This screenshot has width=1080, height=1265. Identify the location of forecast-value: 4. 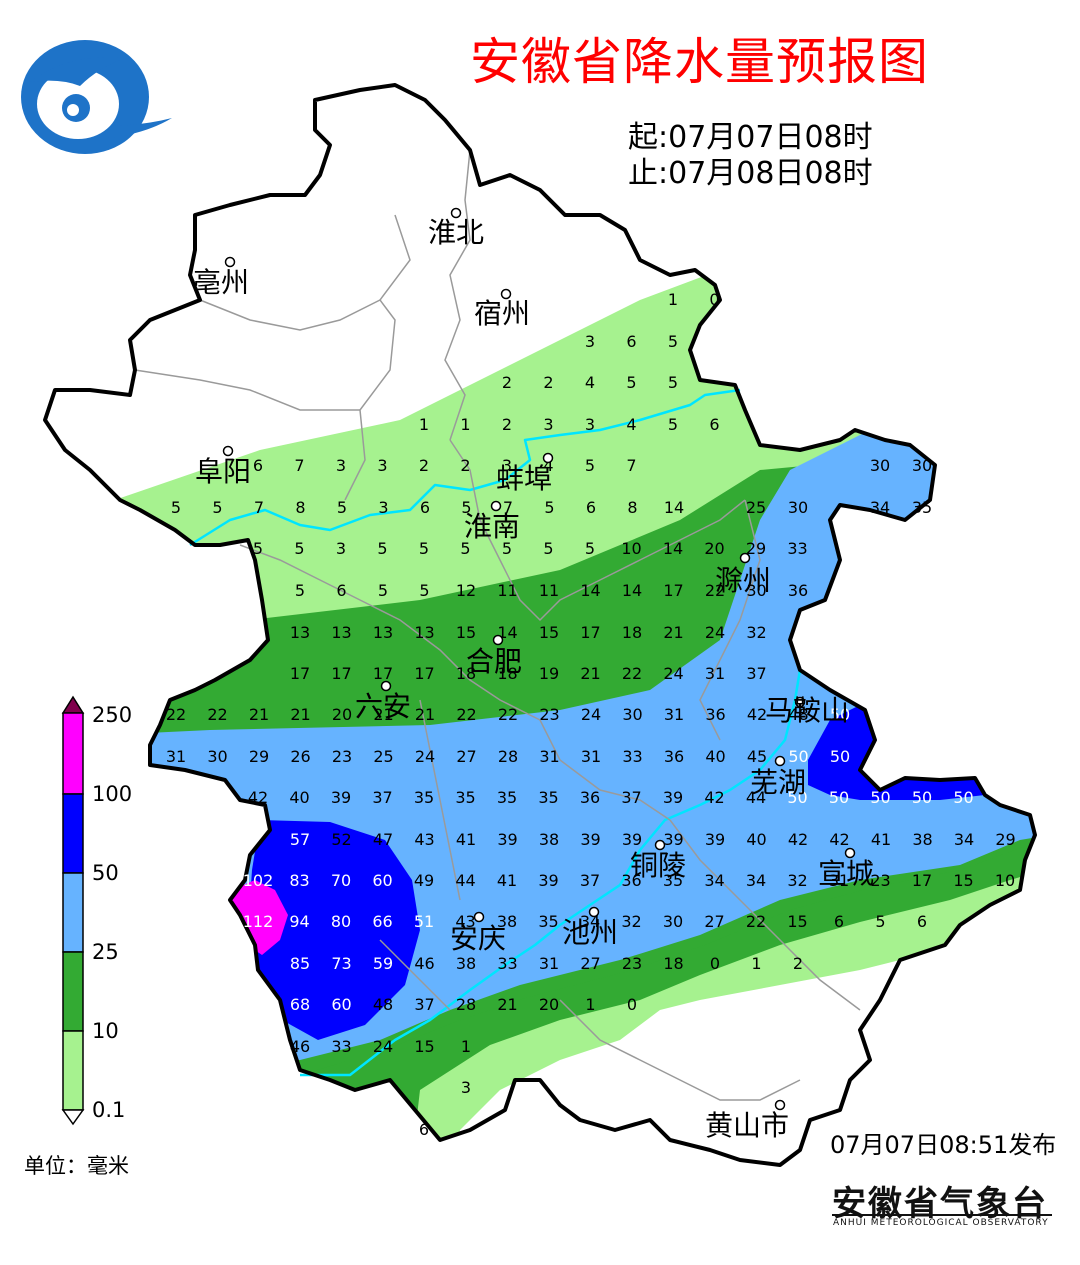
(590, 382).